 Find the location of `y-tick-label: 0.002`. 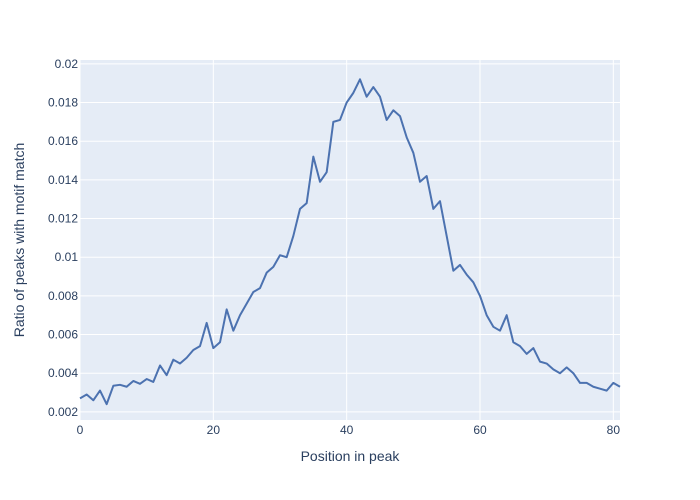

y-tick-label: 0.002 is located at coordinates (63, 412).